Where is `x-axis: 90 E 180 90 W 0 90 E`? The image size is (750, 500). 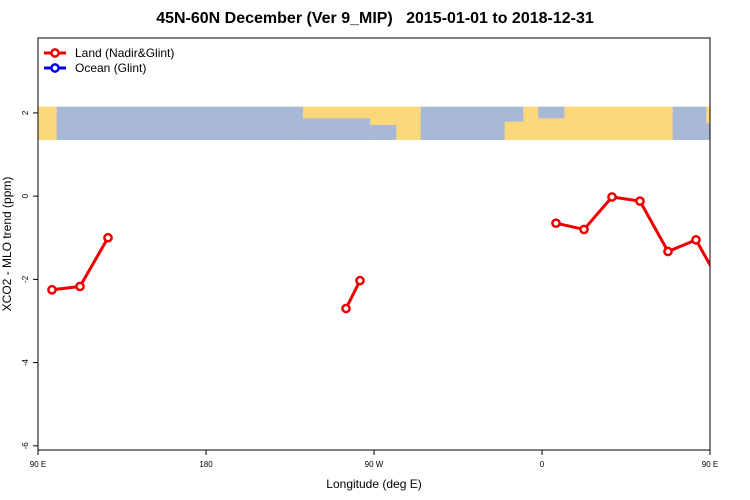
x-axis: 90 E 180 90 W 0 90 E is located at coordinates (374, 459).